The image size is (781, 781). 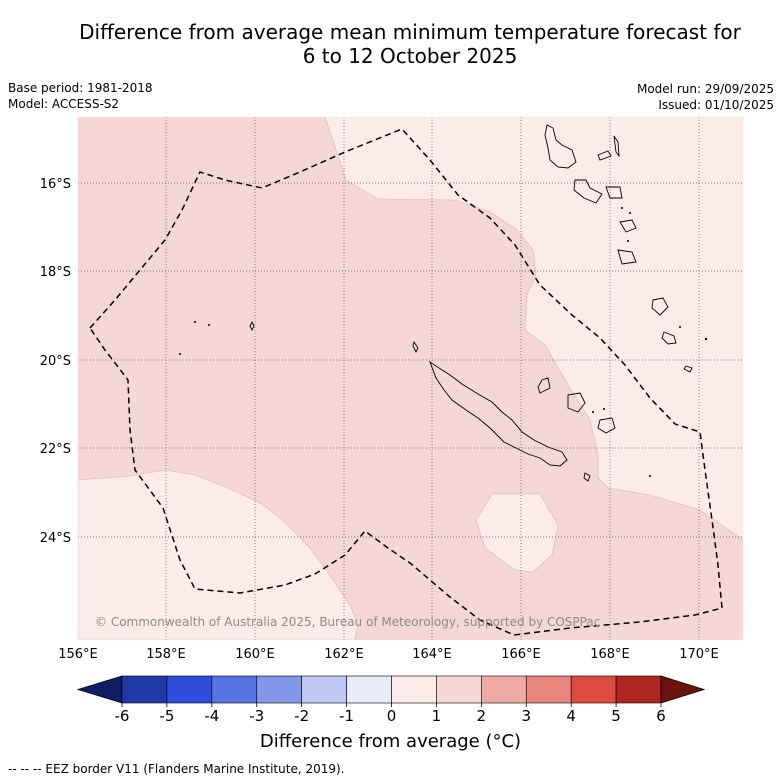 What do you see at coordinates (576, 402) in the screenshot?
I see `island-lifou` at bounding box center [576, 402].